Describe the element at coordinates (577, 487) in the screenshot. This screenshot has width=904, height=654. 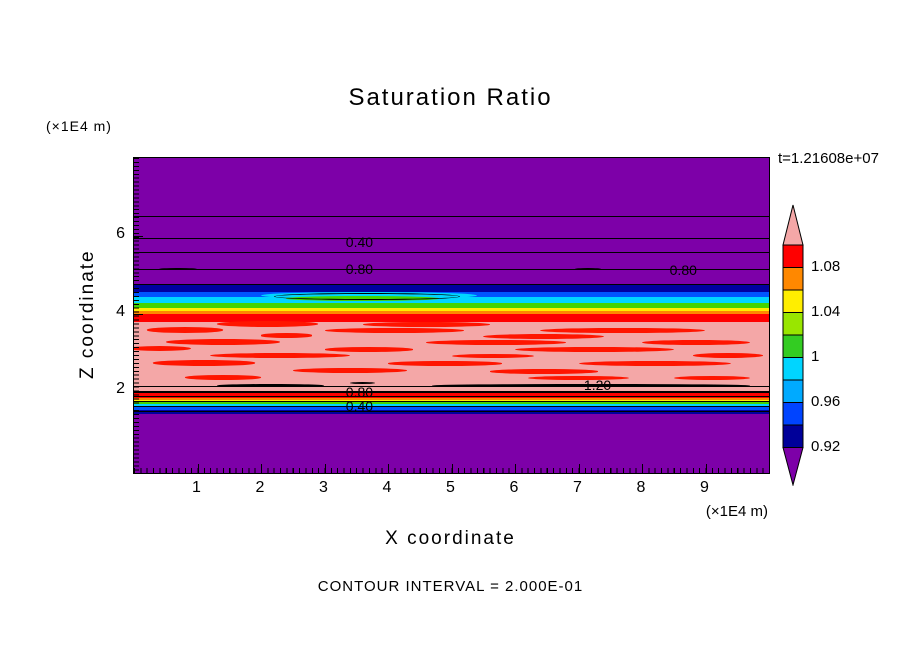
I see `x-tick-label: 7` at that location.